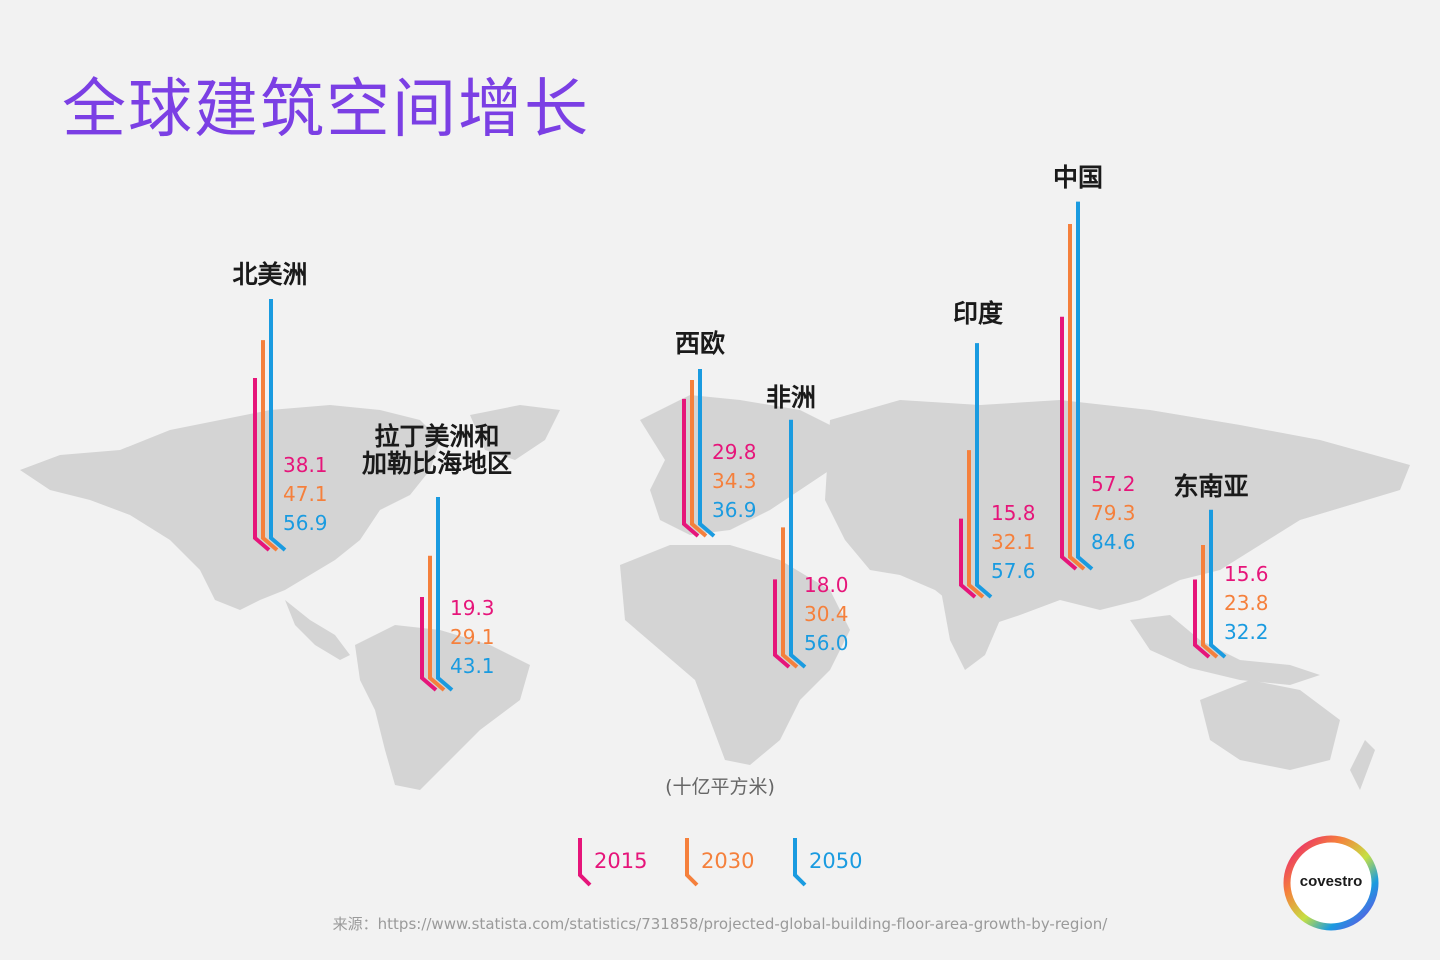 Image resolution: width=1440 pixels, height=960 pixels. What do you see at coordinates (978, 313) in the screenshot?
I see `region-label: 印度` at bounding box center [978, 313].